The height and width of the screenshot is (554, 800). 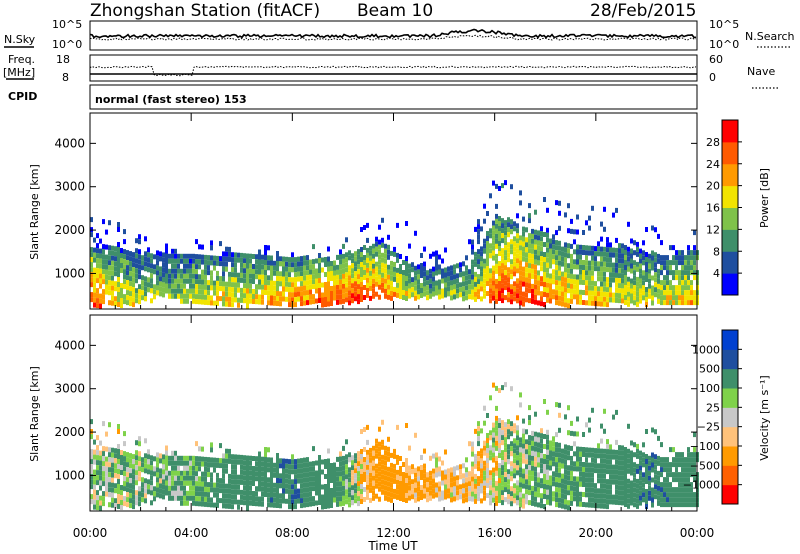 What do you see at coordinates (69, 230) in the screenshot?
I see `y-tick-label: 2000` at bounding box center [69, 230].